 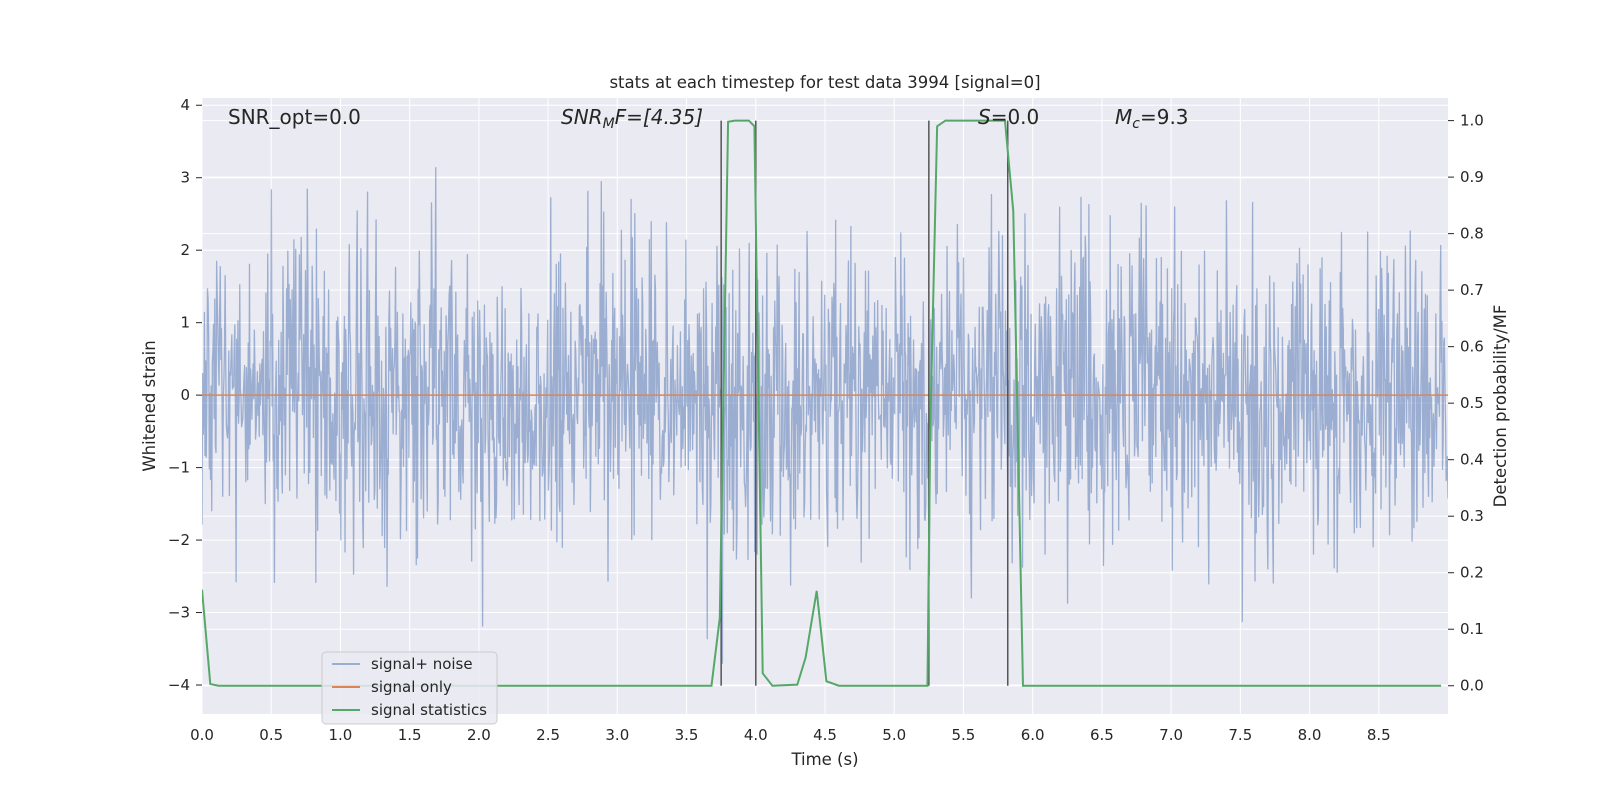 What do you see at coordinates (429, 710) in the screenshot?
I see `legend-label-stats: signal statistics` at bounding box center [429, 710].